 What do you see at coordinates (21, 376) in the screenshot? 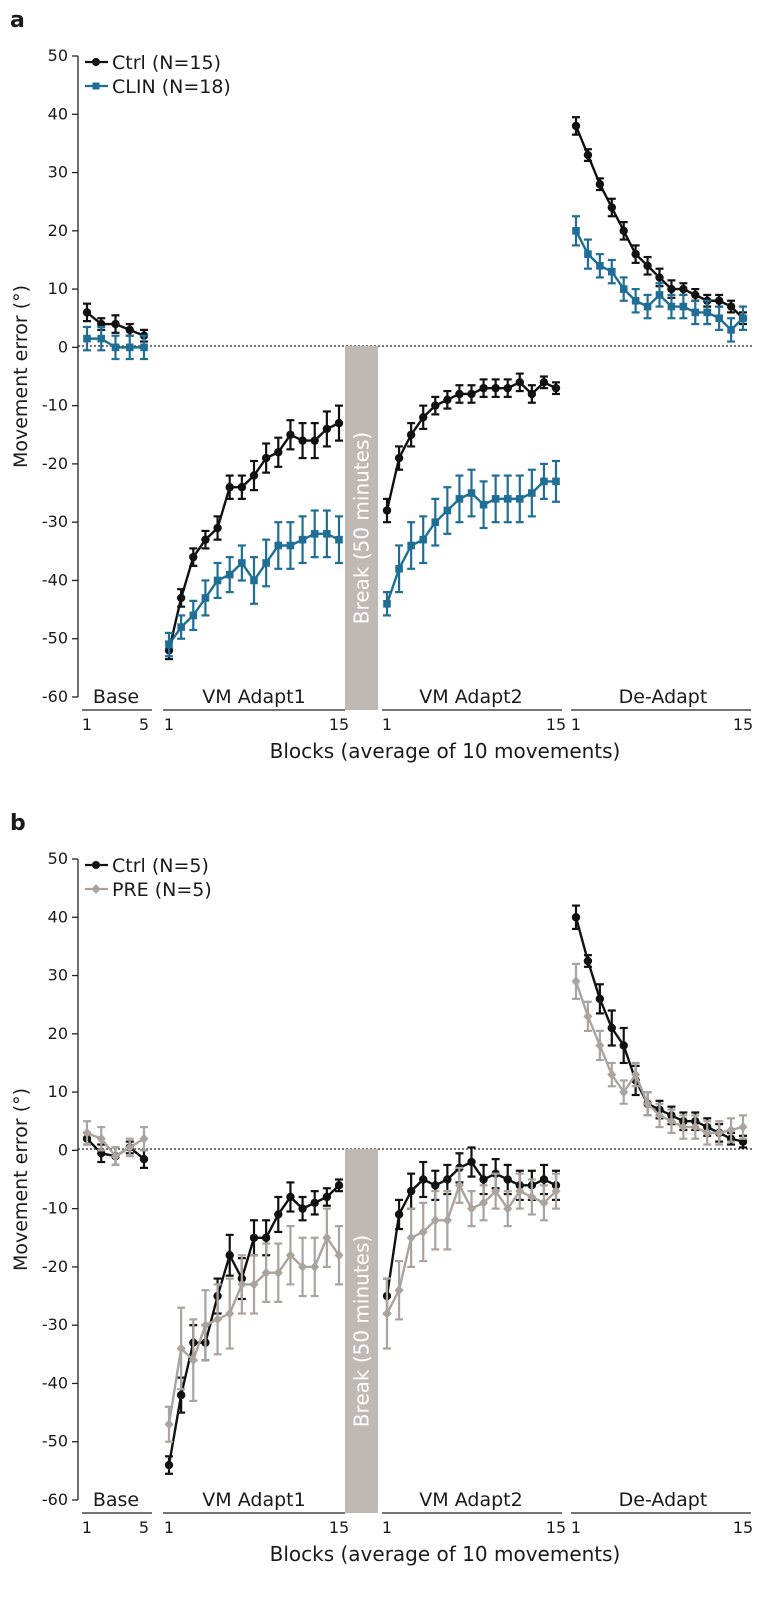
I see `y-axis-title: Movement error (°)` at bounding box center [21, 376].